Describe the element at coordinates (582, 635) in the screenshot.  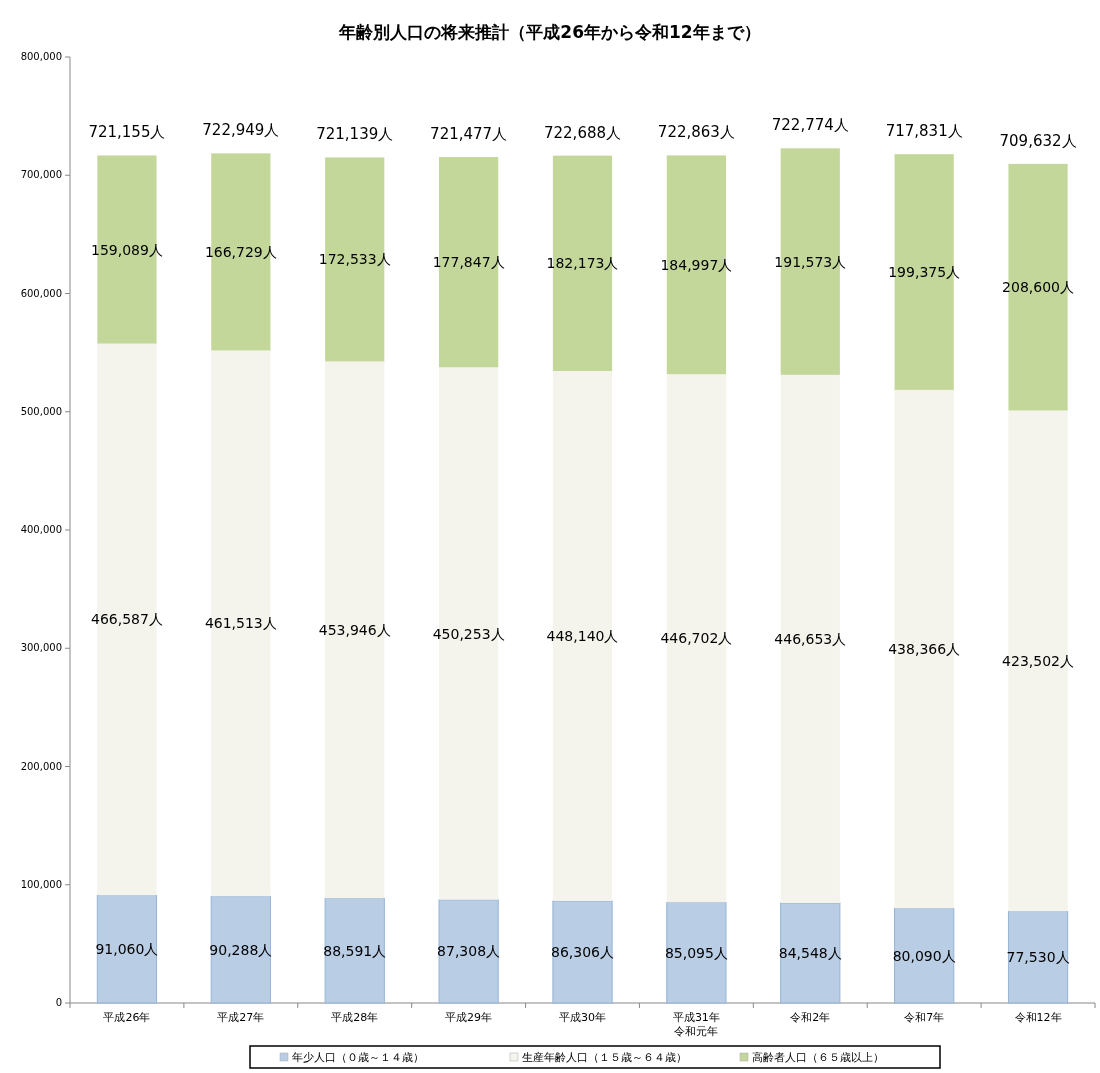
I see `data-label: 448,140人` at that location.